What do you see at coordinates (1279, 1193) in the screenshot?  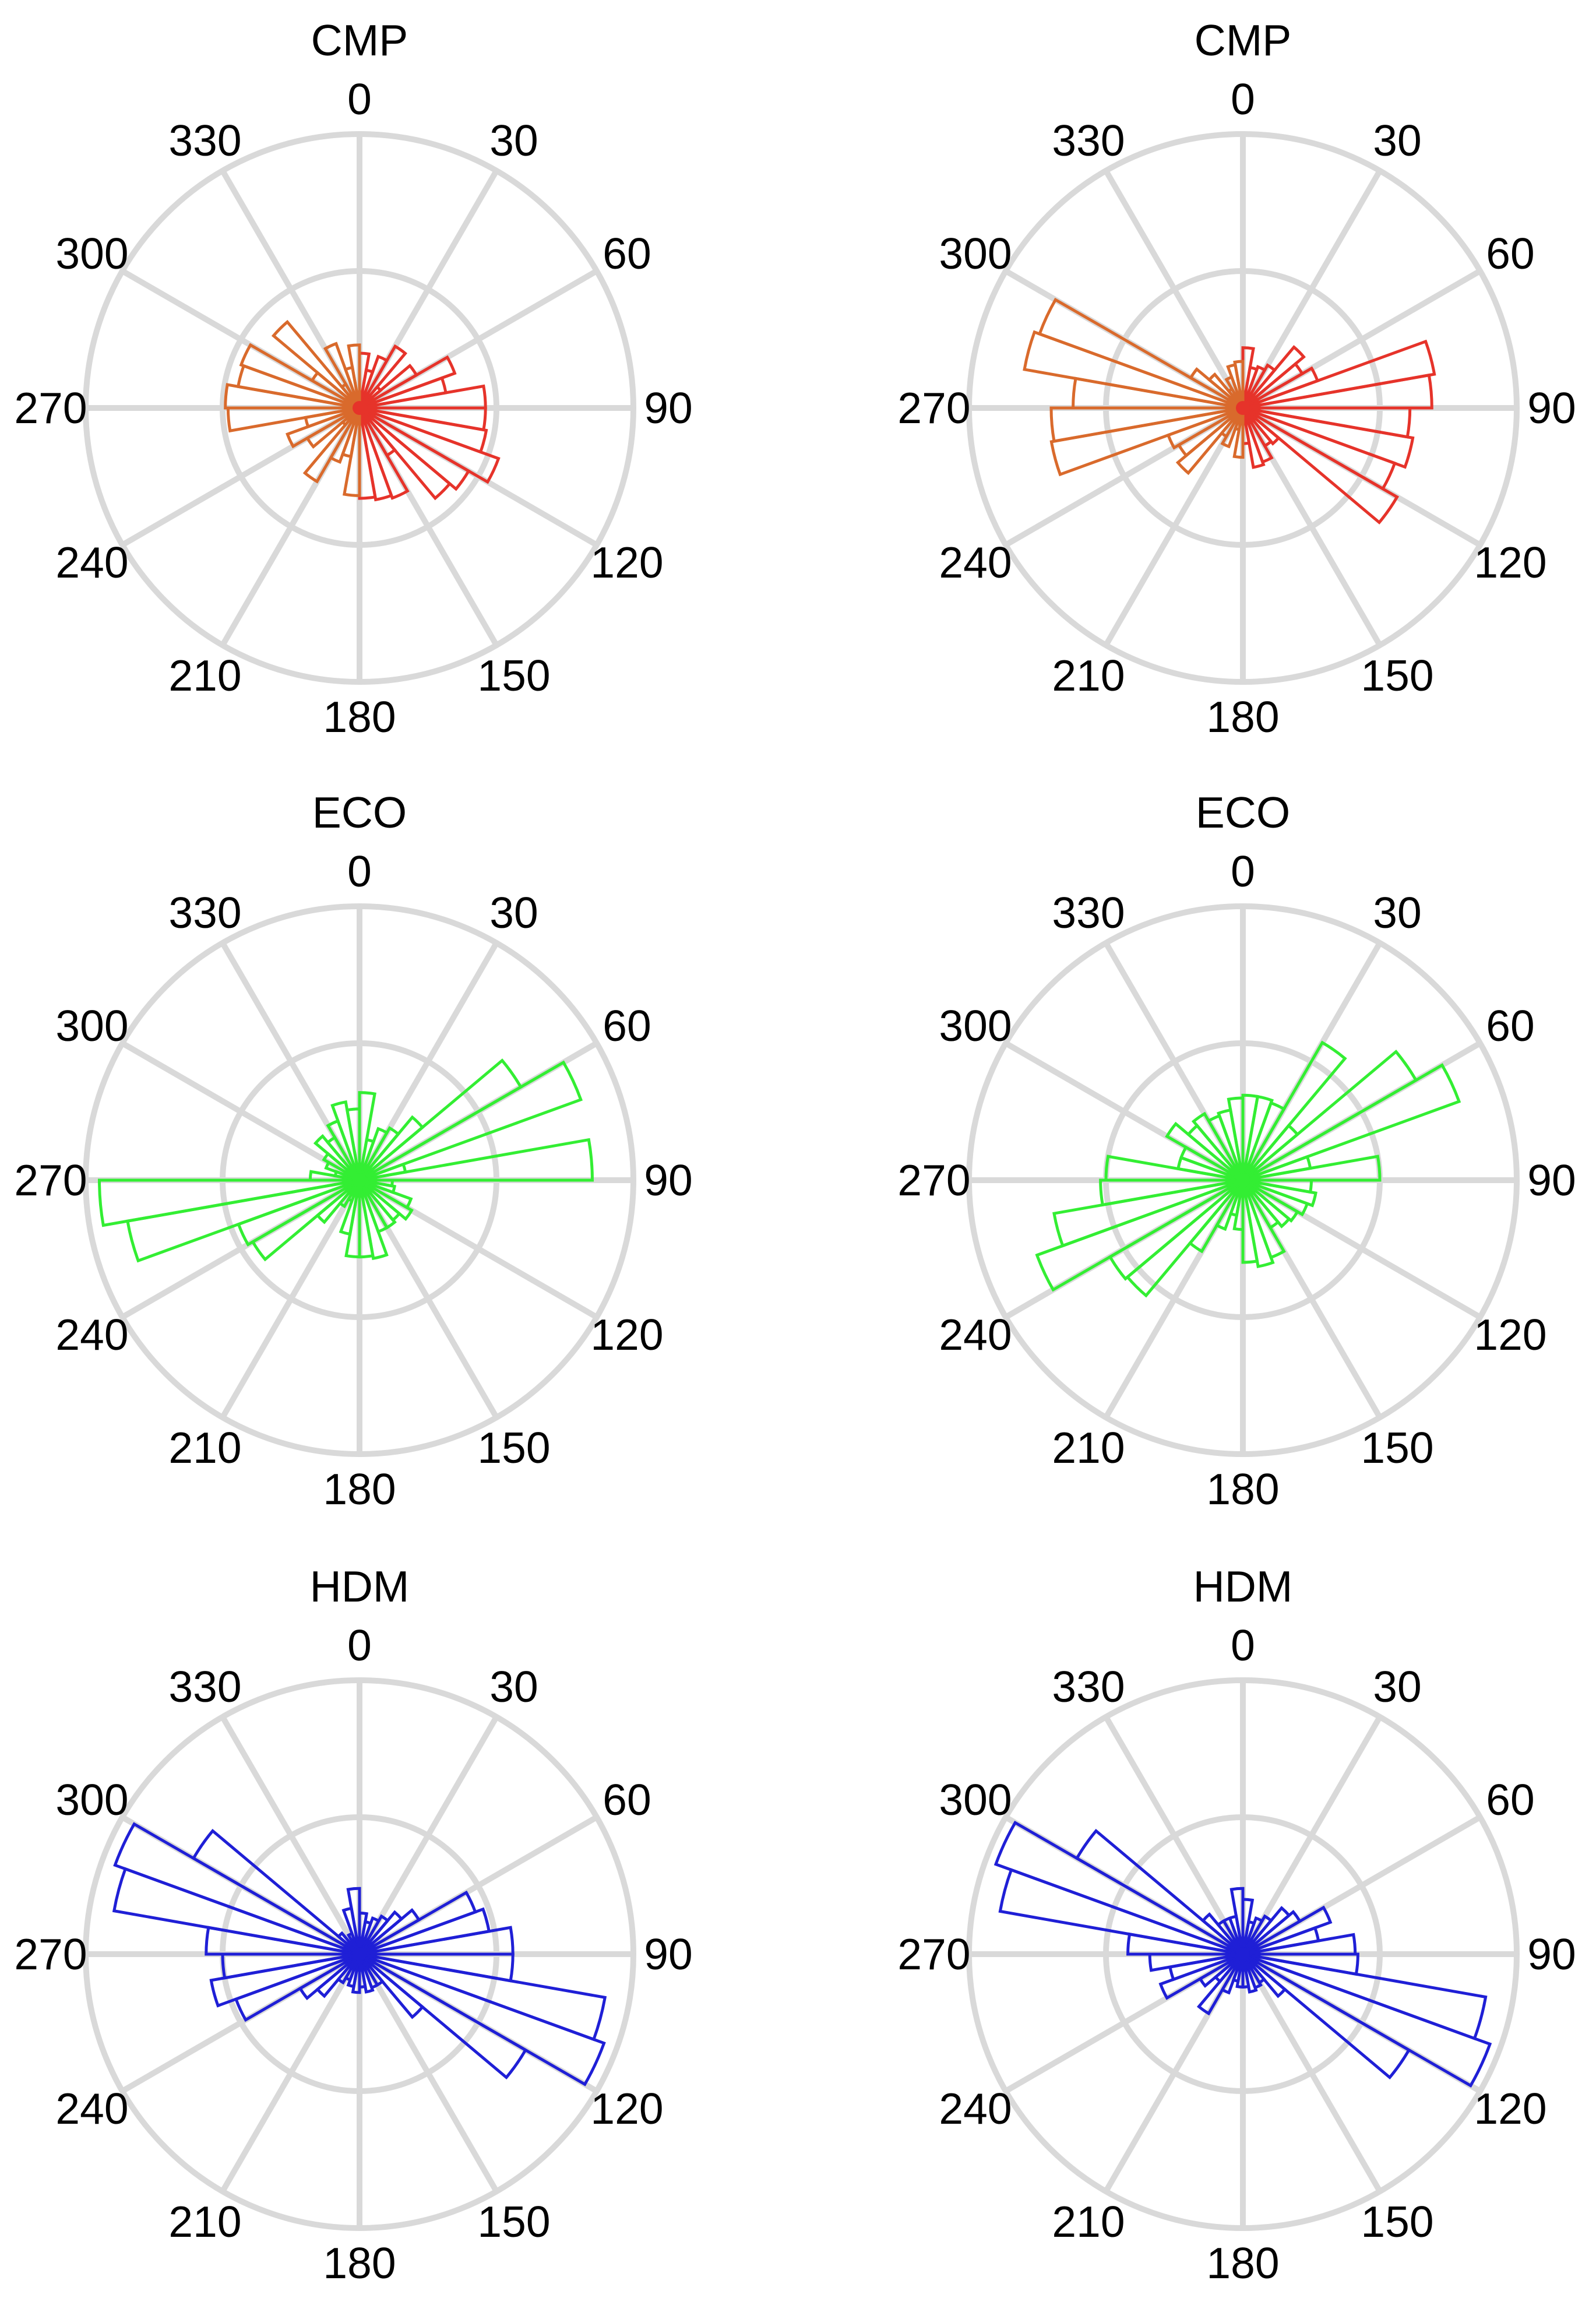 I see `bar-100-deg` at bounding box center [1279, 1193].